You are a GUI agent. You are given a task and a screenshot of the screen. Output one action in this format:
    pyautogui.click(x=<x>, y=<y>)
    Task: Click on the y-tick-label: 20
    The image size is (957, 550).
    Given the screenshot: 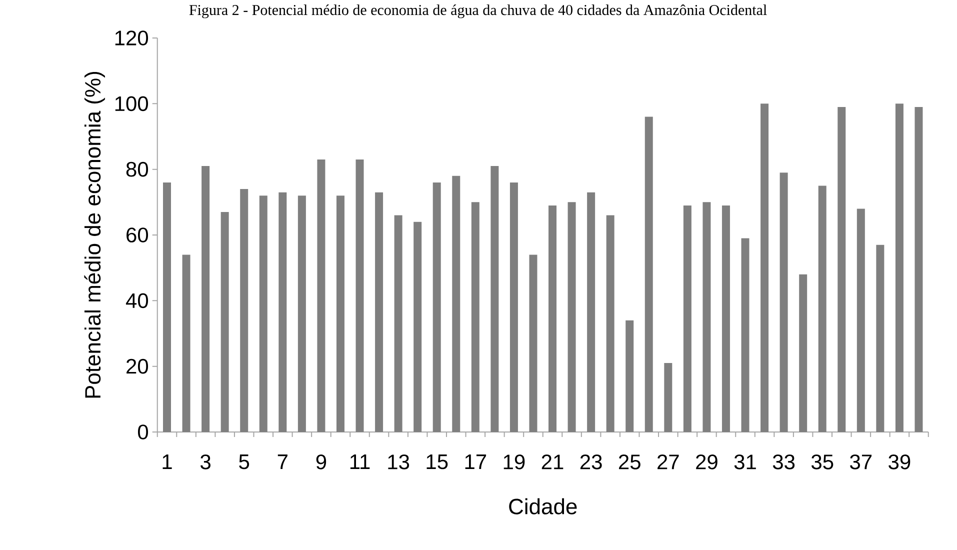 What is the action you would take?
    pyautogui.click(x=137, y=366)
    